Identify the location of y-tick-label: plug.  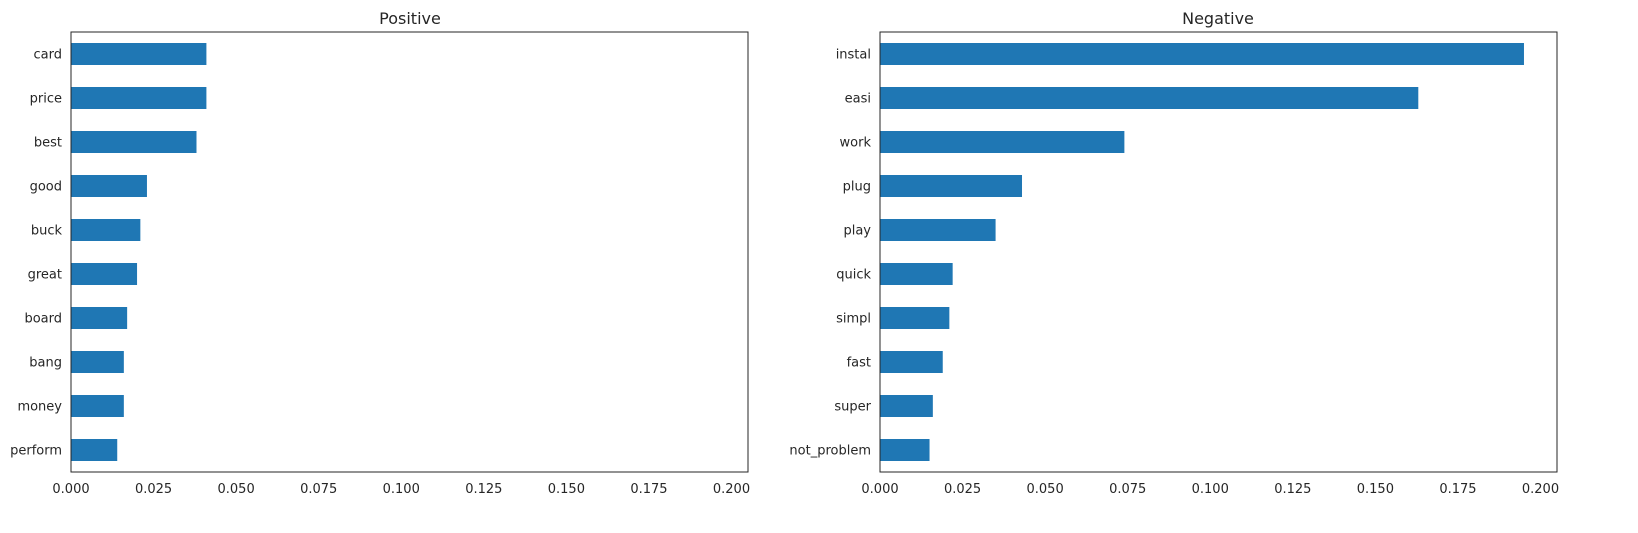
(857, 187).